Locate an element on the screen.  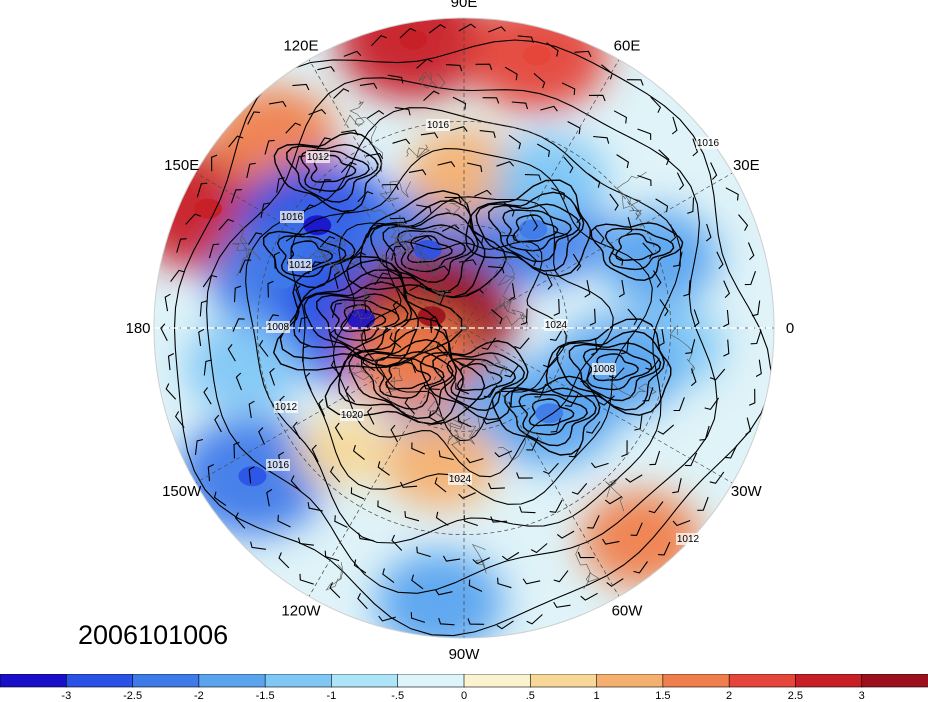
longitude-label: 0 is located at coordinates (790, 328).